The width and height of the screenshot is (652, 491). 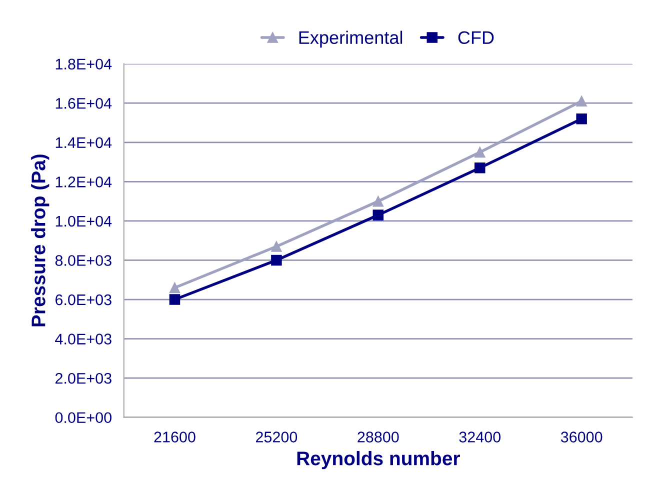 What do you see at coordinates (175, 437) in the screenshot?
I see `x-tick-label: 21600` at bounding box center [175, 437].